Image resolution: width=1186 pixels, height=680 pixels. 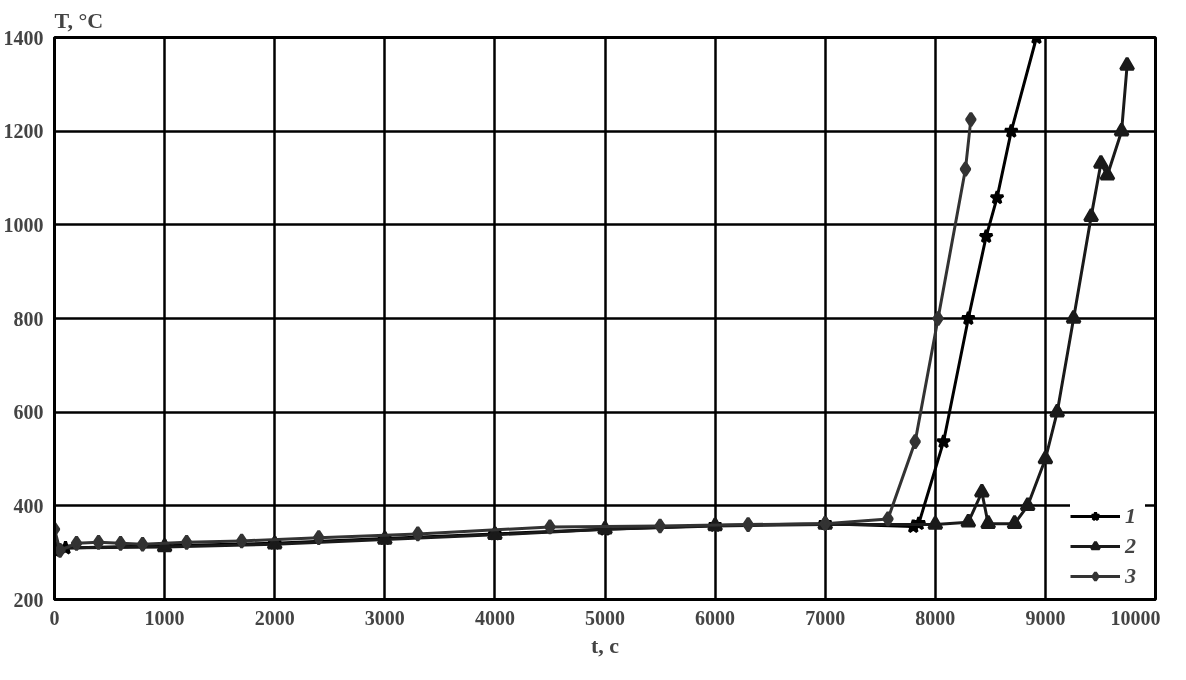 I want to click on x-tick-label: 10000, so click(x=1135, y=617).